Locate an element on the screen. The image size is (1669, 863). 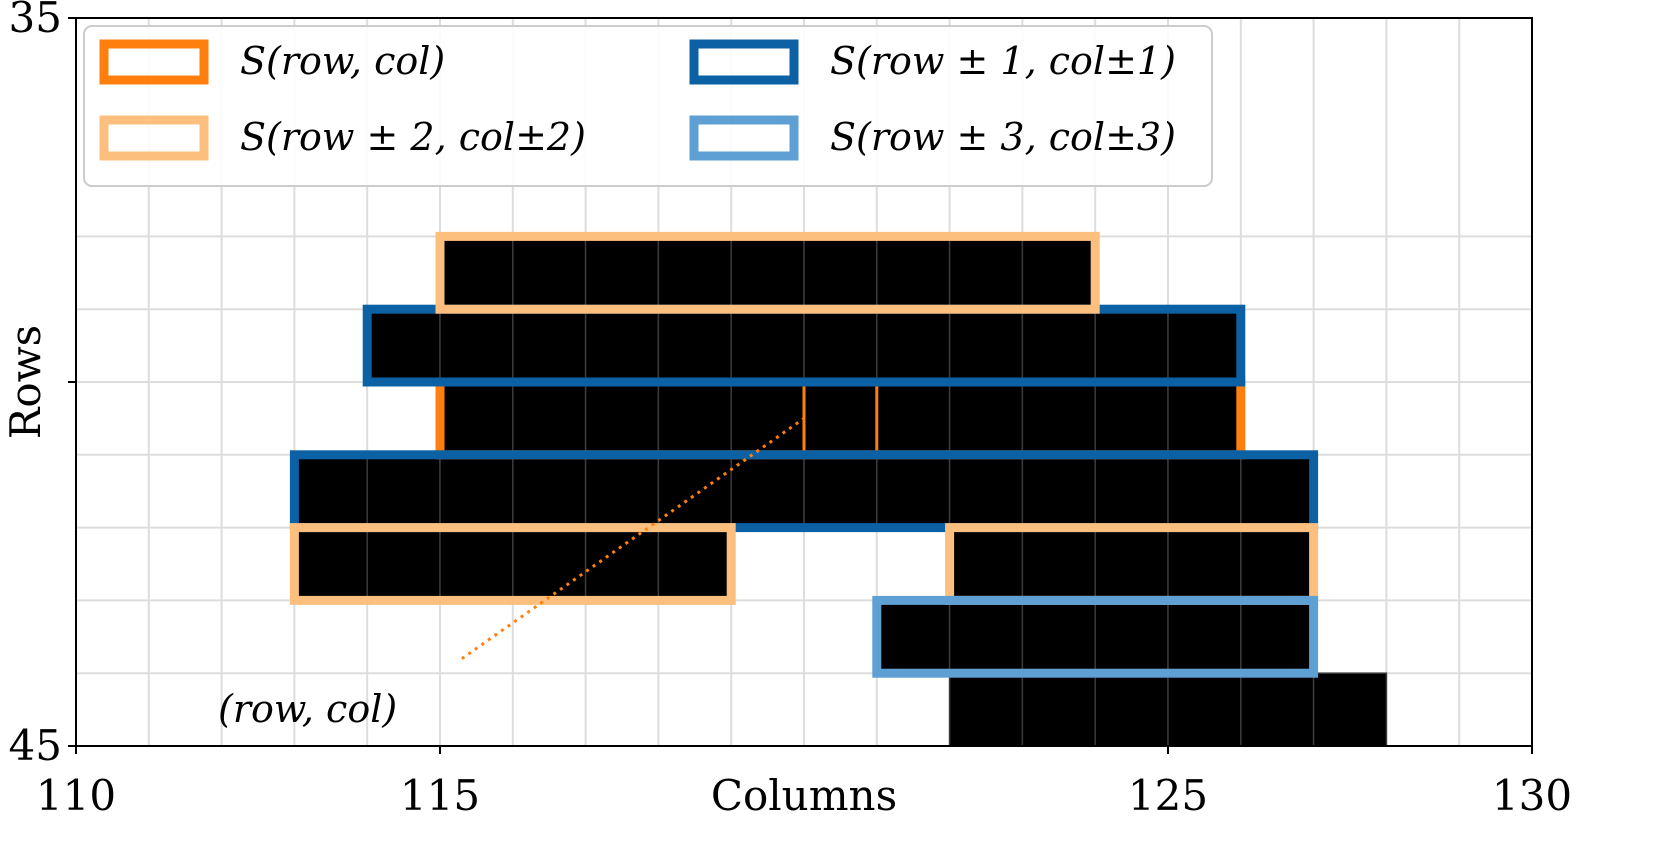
x-tick-label: 115 is located at coordinates (440, 795).